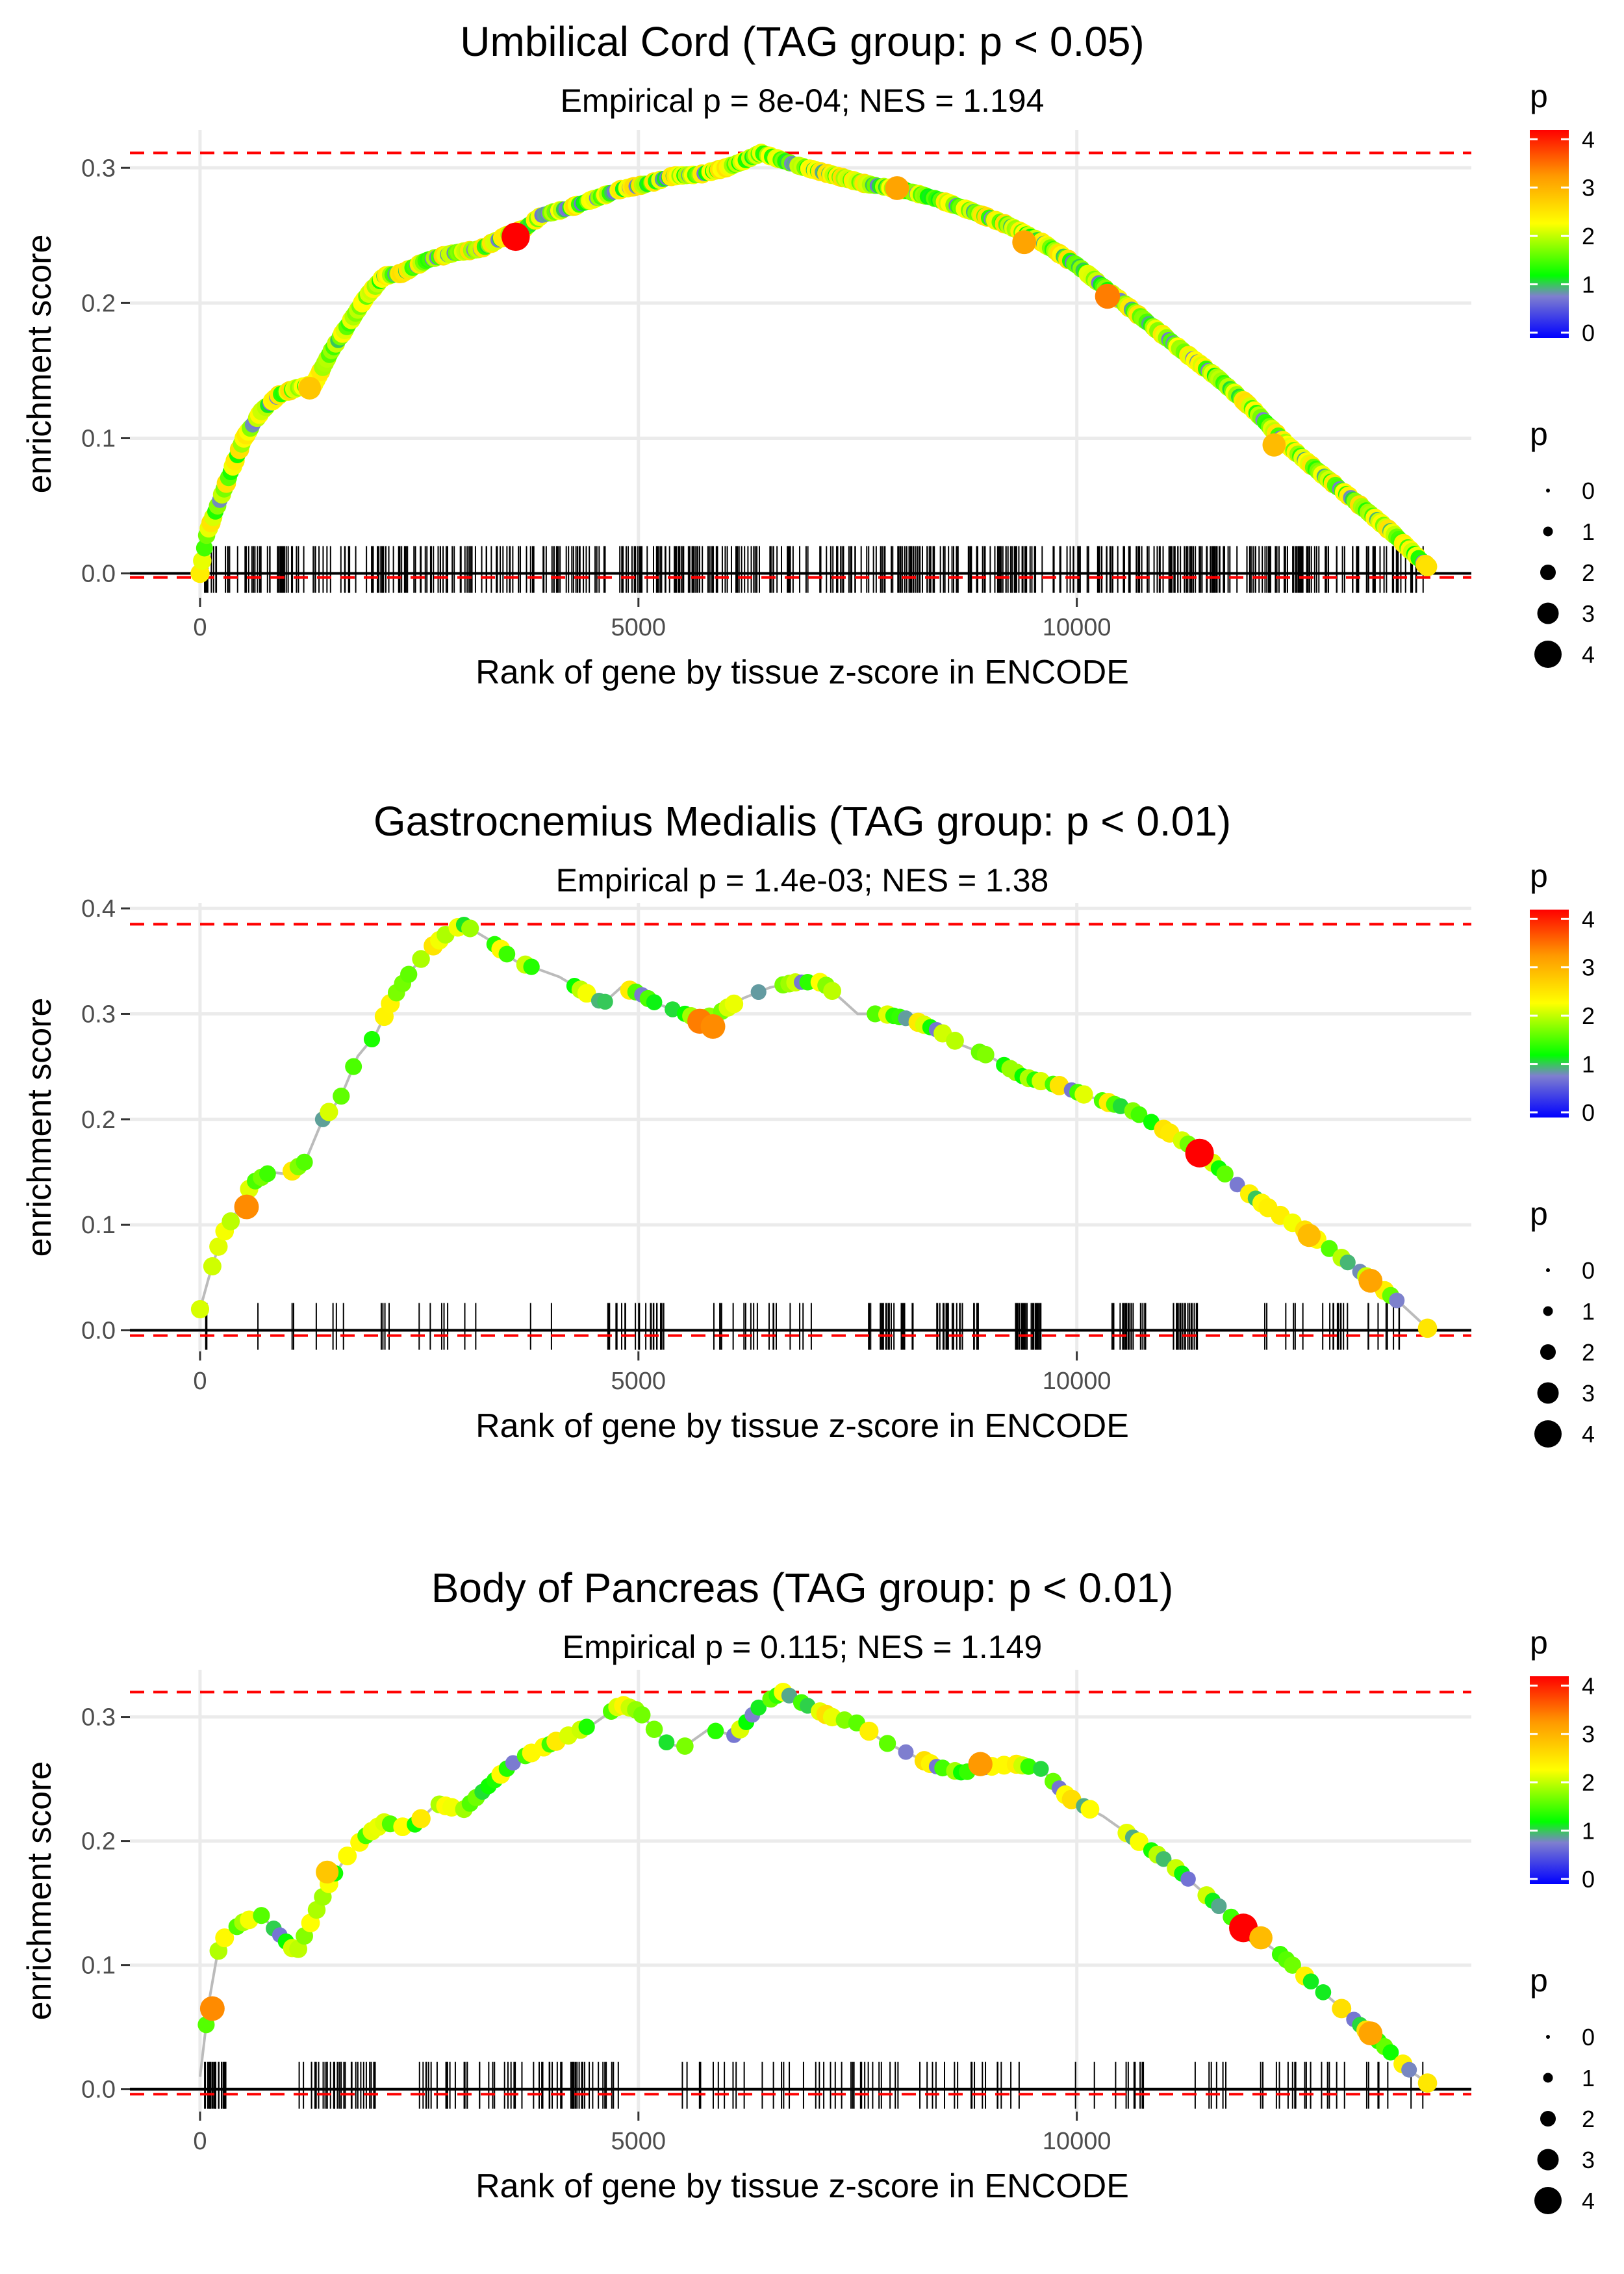 The image size is (1624, 2274). I want to click on y-tick-label: 0.4, so click(98, 909).